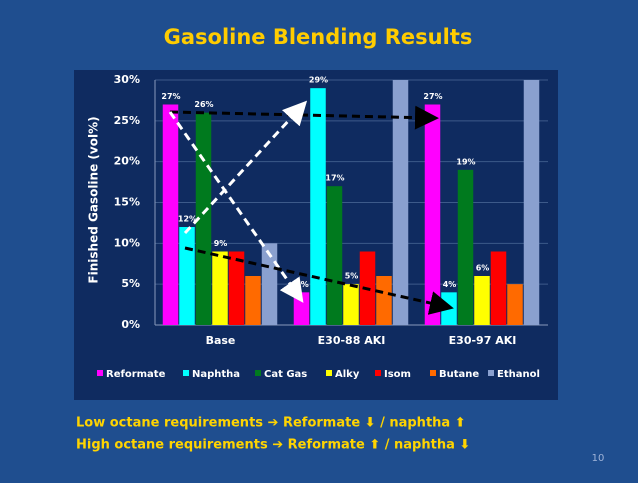 The image size is (638, 483). Describe the element at coordinates (136, 374) in the screenshot. I see `legend-label: Reformate` at that location.